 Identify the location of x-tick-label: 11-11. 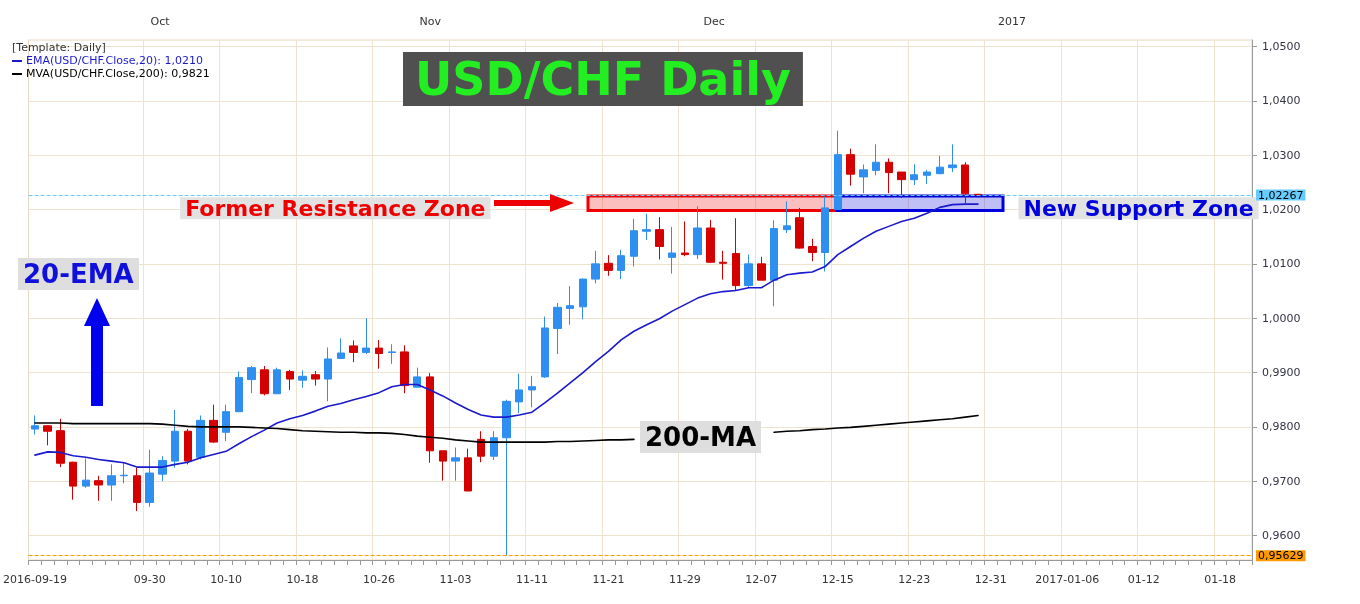
(531, 579).